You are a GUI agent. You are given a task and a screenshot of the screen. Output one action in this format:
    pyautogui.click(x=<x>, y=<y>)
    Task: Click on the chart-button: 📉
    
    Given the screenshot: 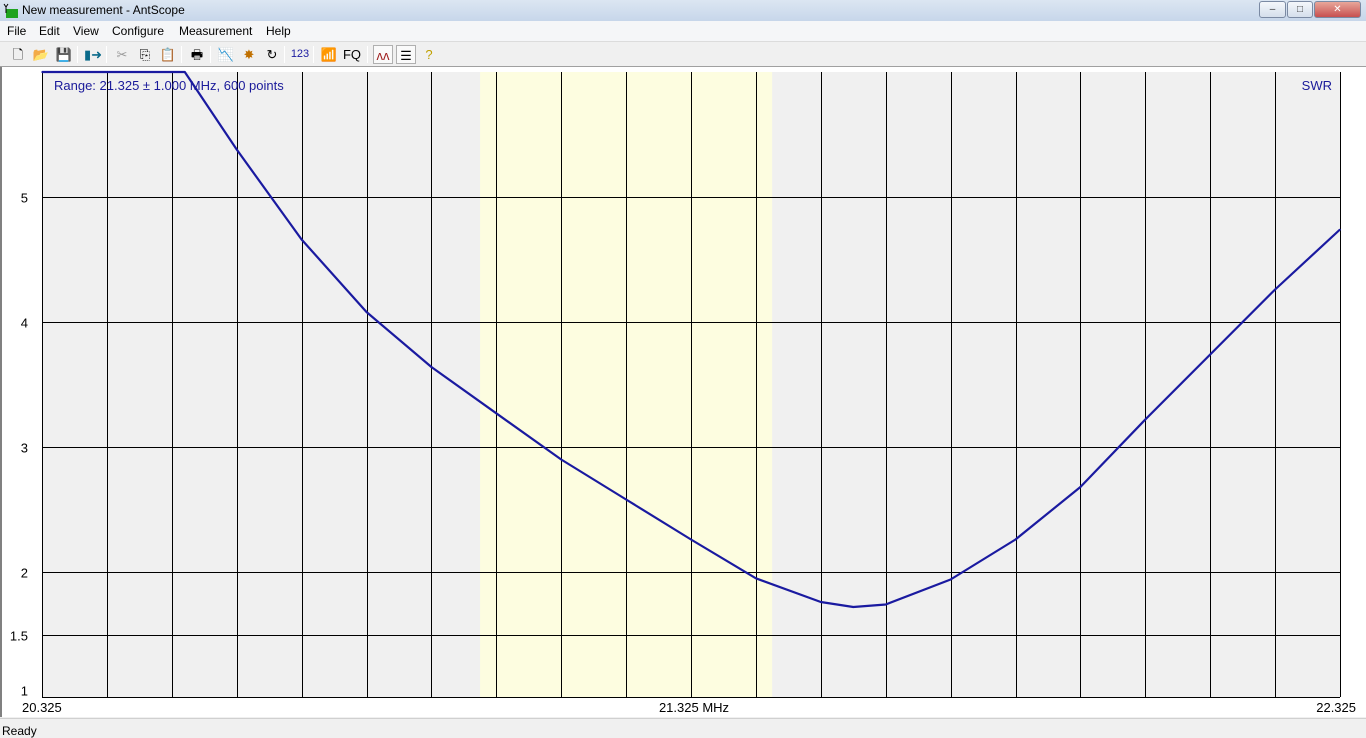 What is the action you would take?
    pyautogui.click(x=226, y=54)
    